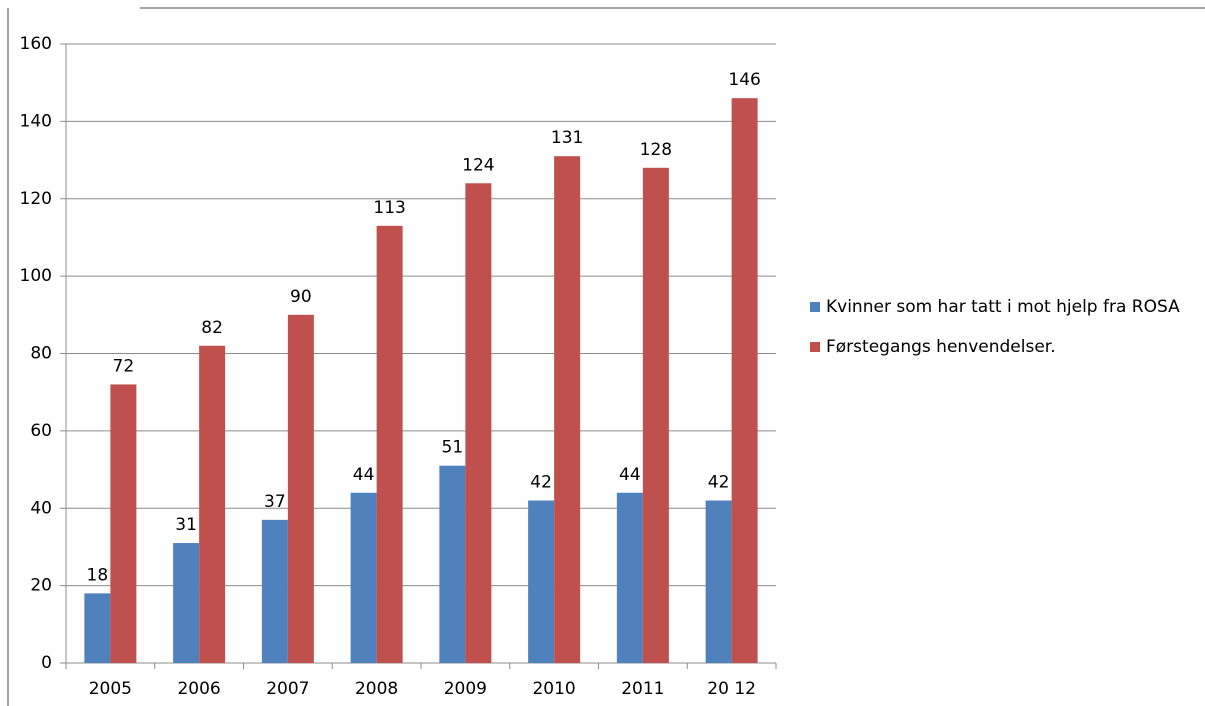 The height and width of the screenshot is (706, 1205). I want to click on value-label: 31, so click(186, 525).